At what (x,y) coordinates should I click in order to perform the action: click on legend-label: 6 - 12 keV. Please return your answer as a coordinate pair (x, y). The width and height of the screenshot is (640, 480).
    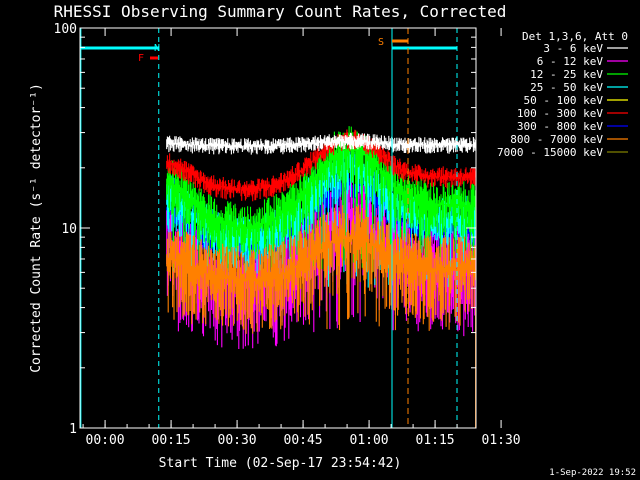
    Looking at the image, I should click on (570, 61).